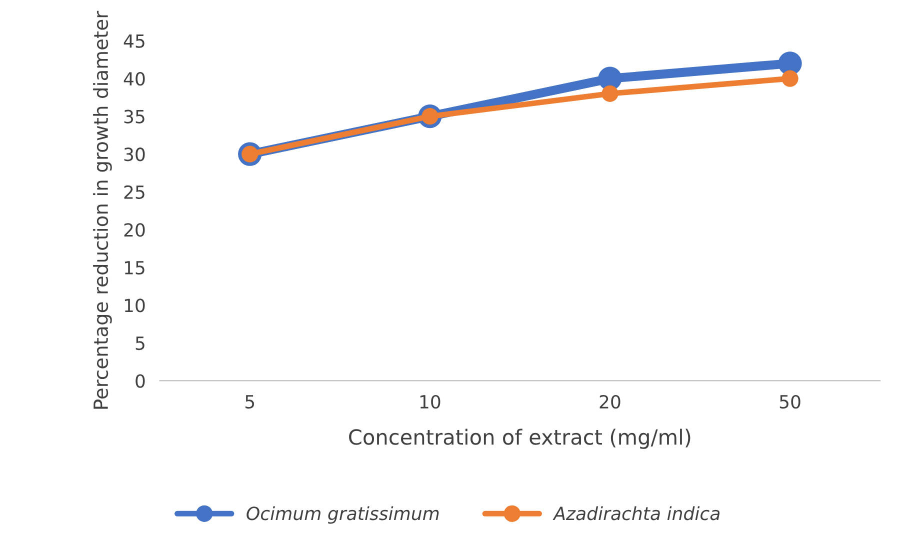 The width and height of the screenshot is (898, 551). What do you see at coordinates (134, 305) in the screenshot?
I see `y-tick-label: 10` at bounding box center [134, 305].